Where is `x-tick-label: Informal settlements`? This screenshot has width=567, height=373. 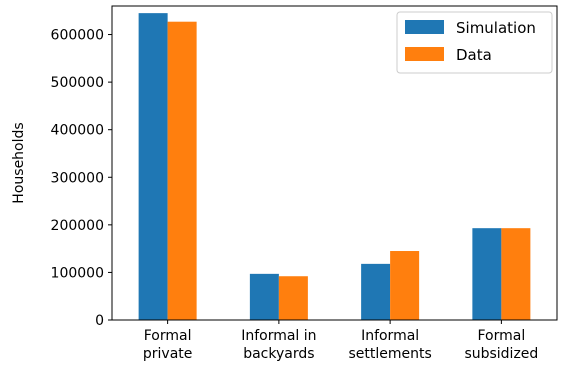
x-tick-label: Informal settlements is located at coordinates (389, 345).